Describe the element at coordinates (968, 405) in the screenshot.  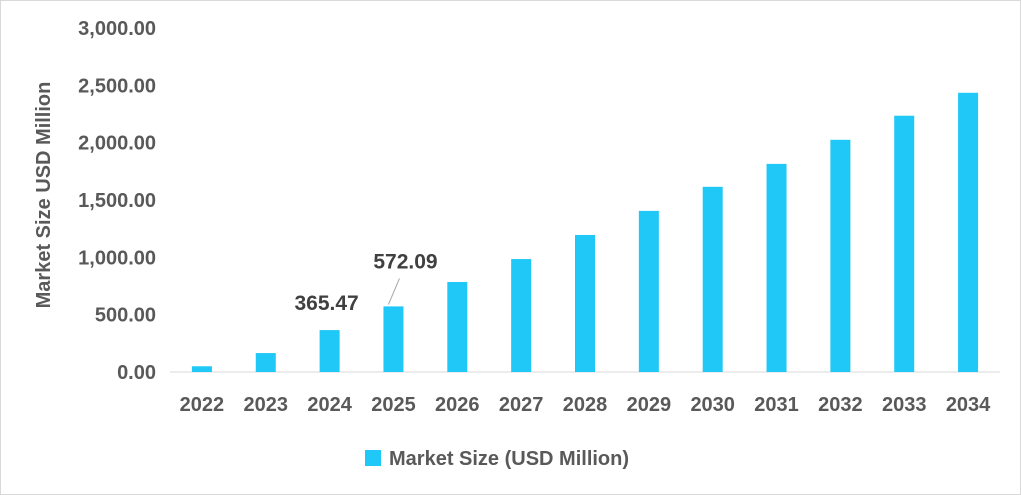
I see `x-tick-label: 2034` at that location.